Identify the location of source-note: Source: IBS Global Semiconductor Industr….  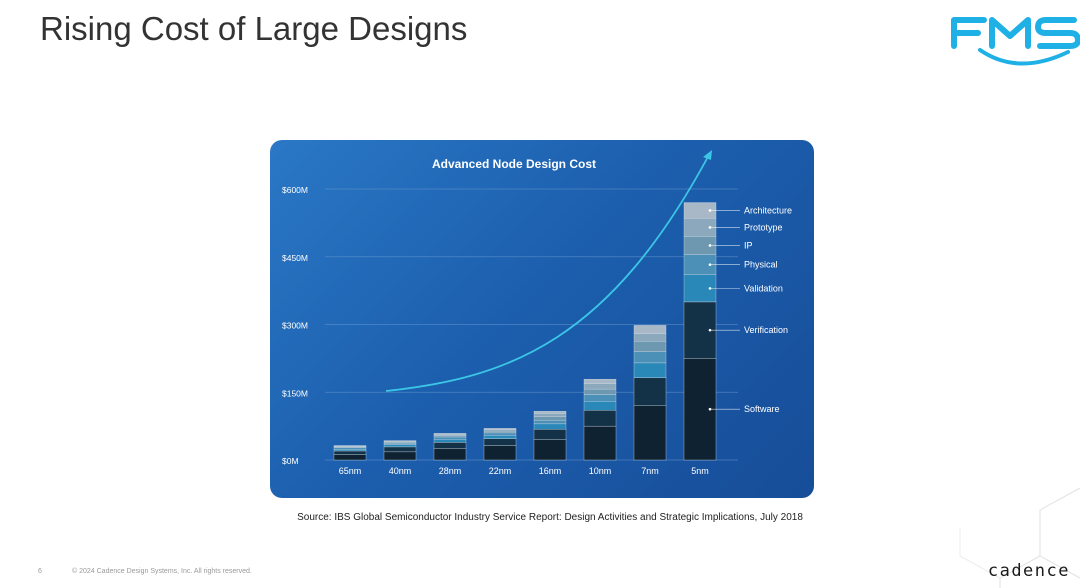
(550, 517).